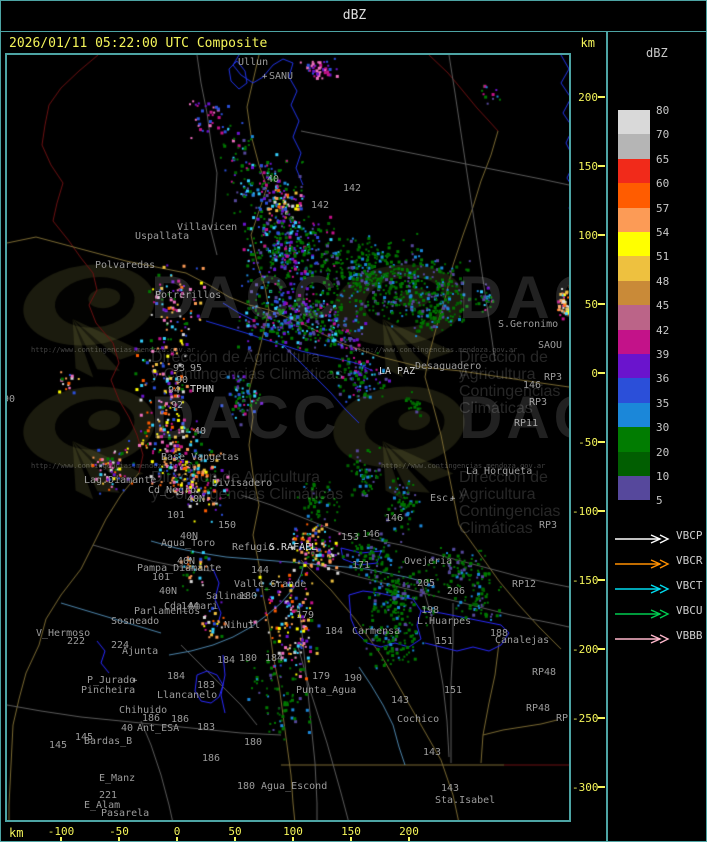 This screenshot has width=707, height=842. I want to click on colorbar-tick-label: 20, so click(663, 452).